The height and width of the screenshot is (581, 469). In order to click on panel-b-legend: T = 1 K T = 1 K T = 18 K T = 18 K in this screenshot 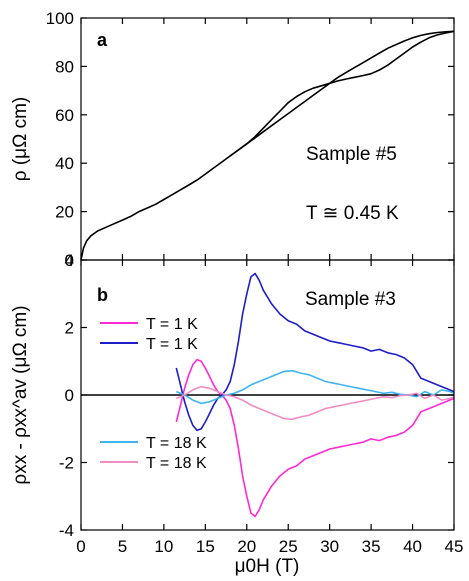, I will do `click(153, 394)`.